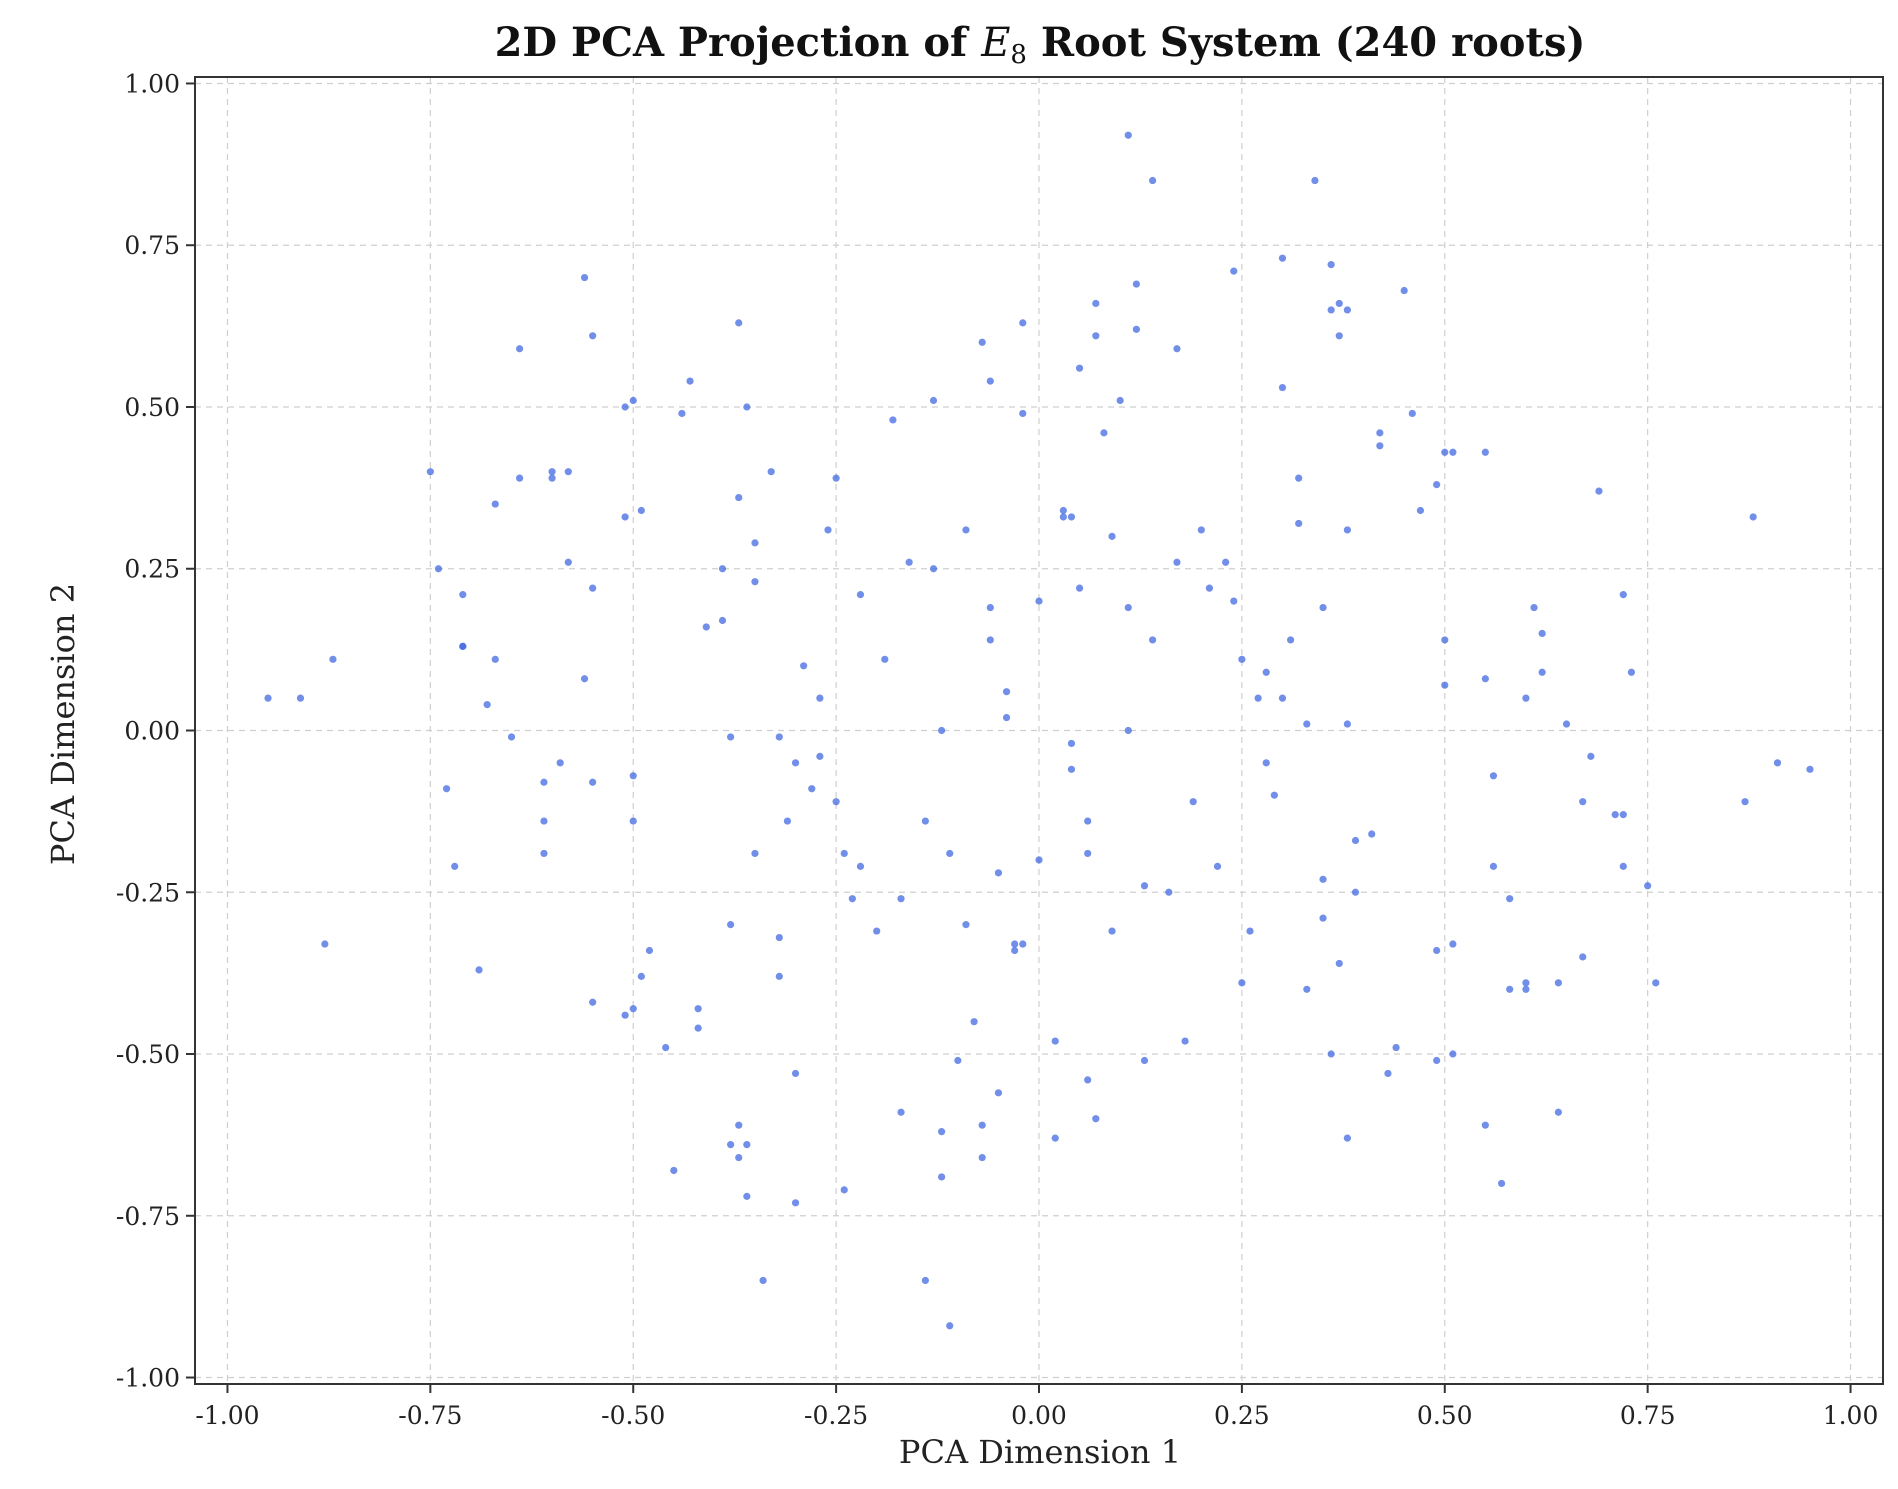 The width and height of the screenshot is (1898, 1489). I want to click on x-tick-label: -1.00, so click(227, 1415).